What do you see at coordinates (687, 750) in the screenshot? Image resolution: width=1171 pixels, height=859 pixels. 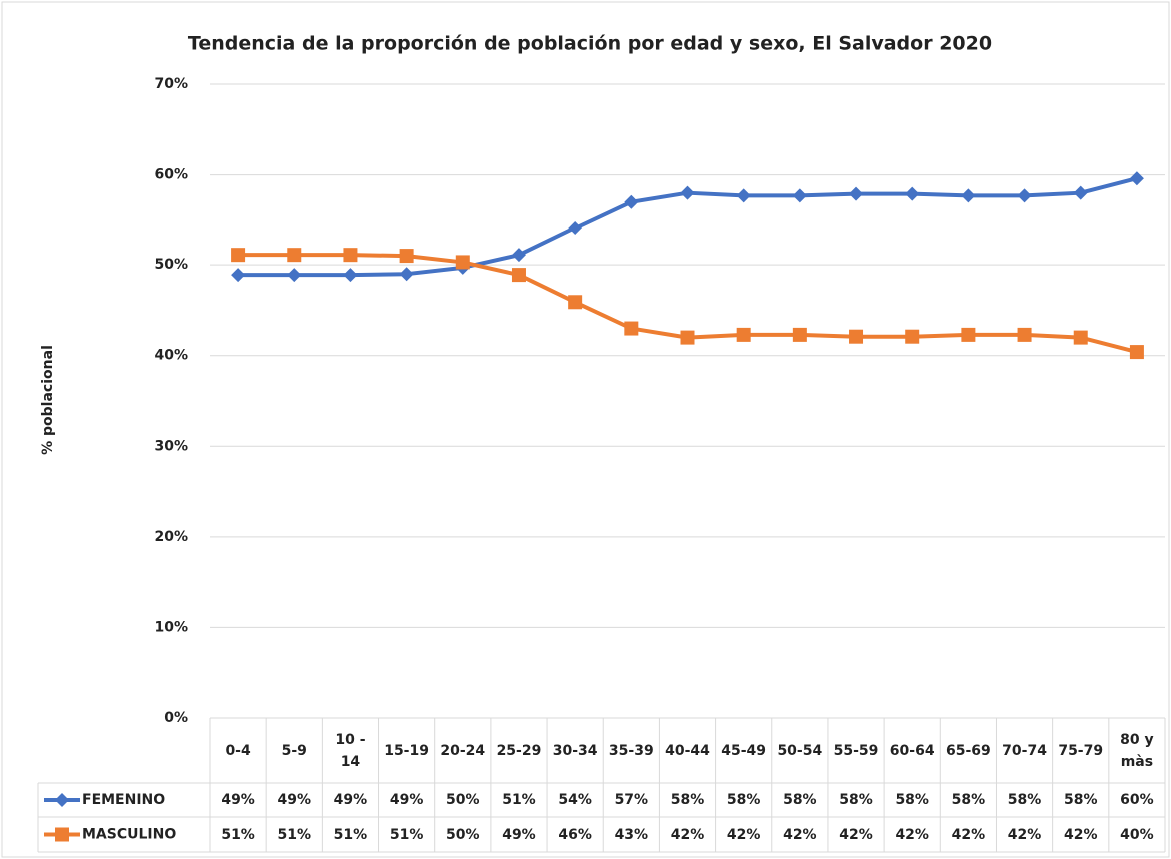 I see `x-tick-label: 40-44` at bounding box center [687, 750].